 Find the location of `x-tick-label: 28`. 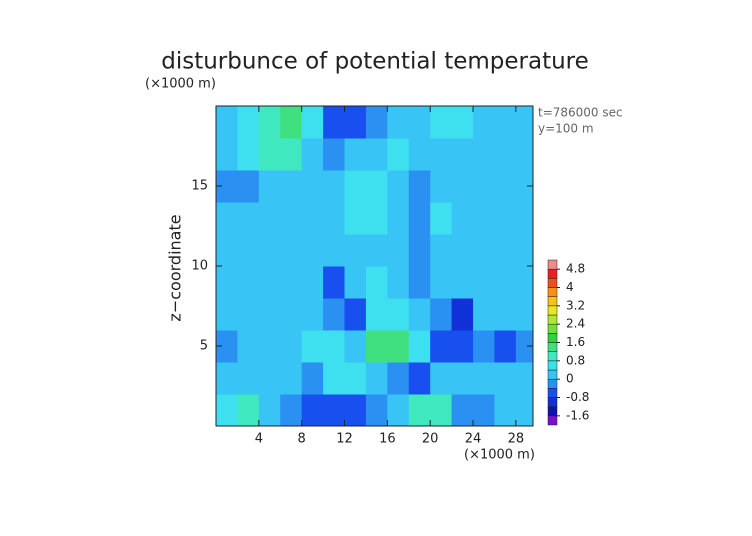

x-tick-label: 28 is located at coordinates (516, 439).